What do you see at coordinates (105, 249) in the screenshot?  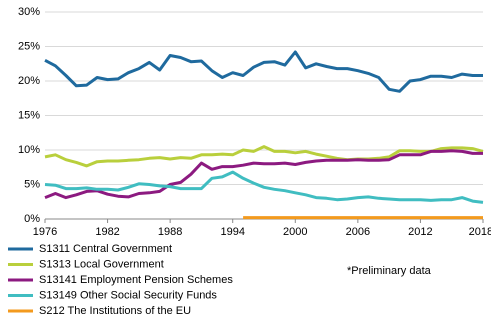 I see `legend-label: S1311 Central Government` at bounding box center [105, 249].